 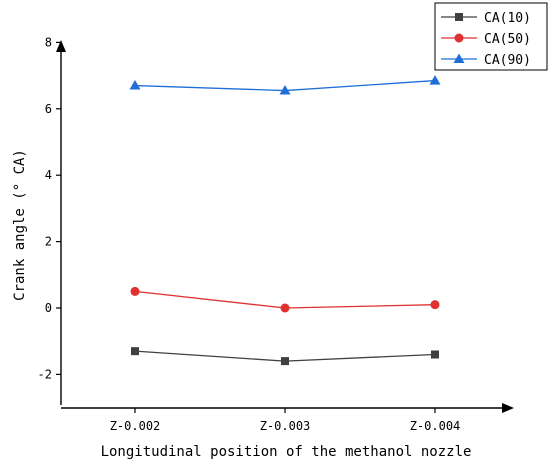 What do you see at coordinates (135, 426) in the screenshot?
I see `x-tick-label: Z-0.002` at bounding box center [135, 426].